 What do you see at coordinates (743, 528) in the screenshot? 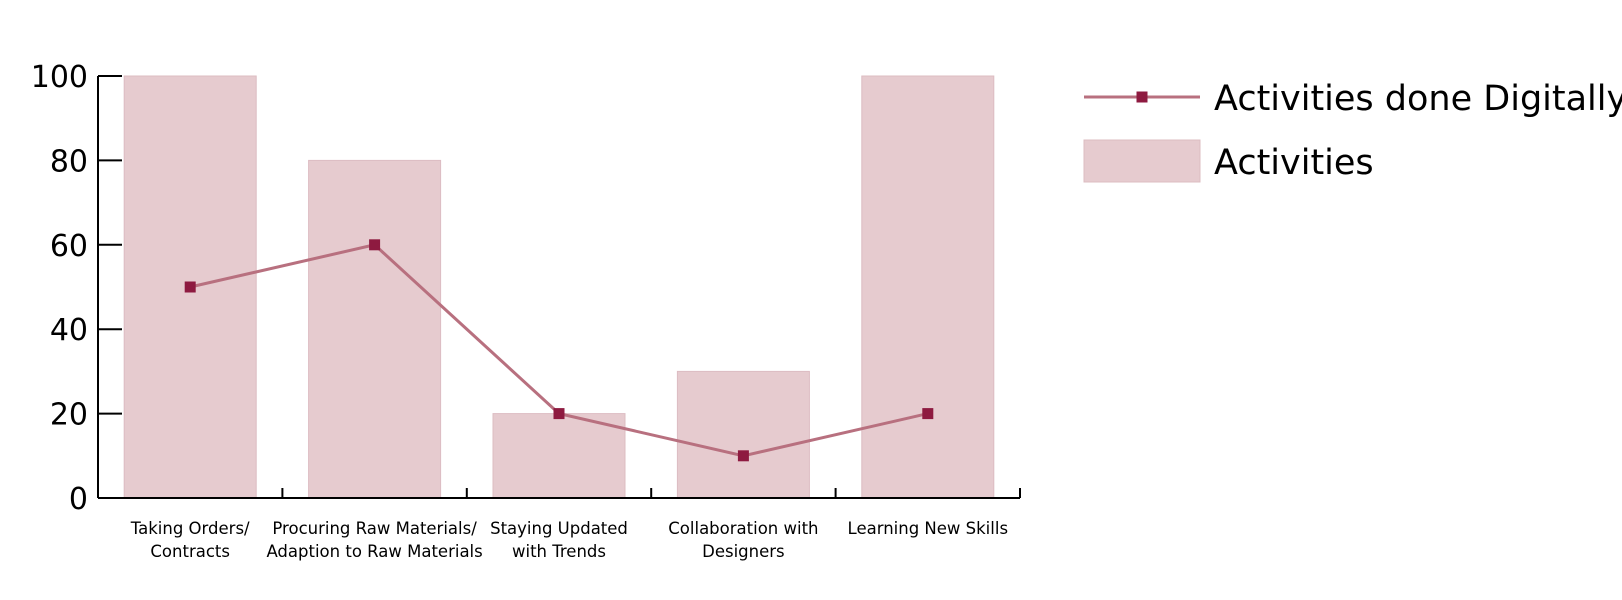
I see `x-category-label-line: Collaboration with` at bounding box center [743, 528].